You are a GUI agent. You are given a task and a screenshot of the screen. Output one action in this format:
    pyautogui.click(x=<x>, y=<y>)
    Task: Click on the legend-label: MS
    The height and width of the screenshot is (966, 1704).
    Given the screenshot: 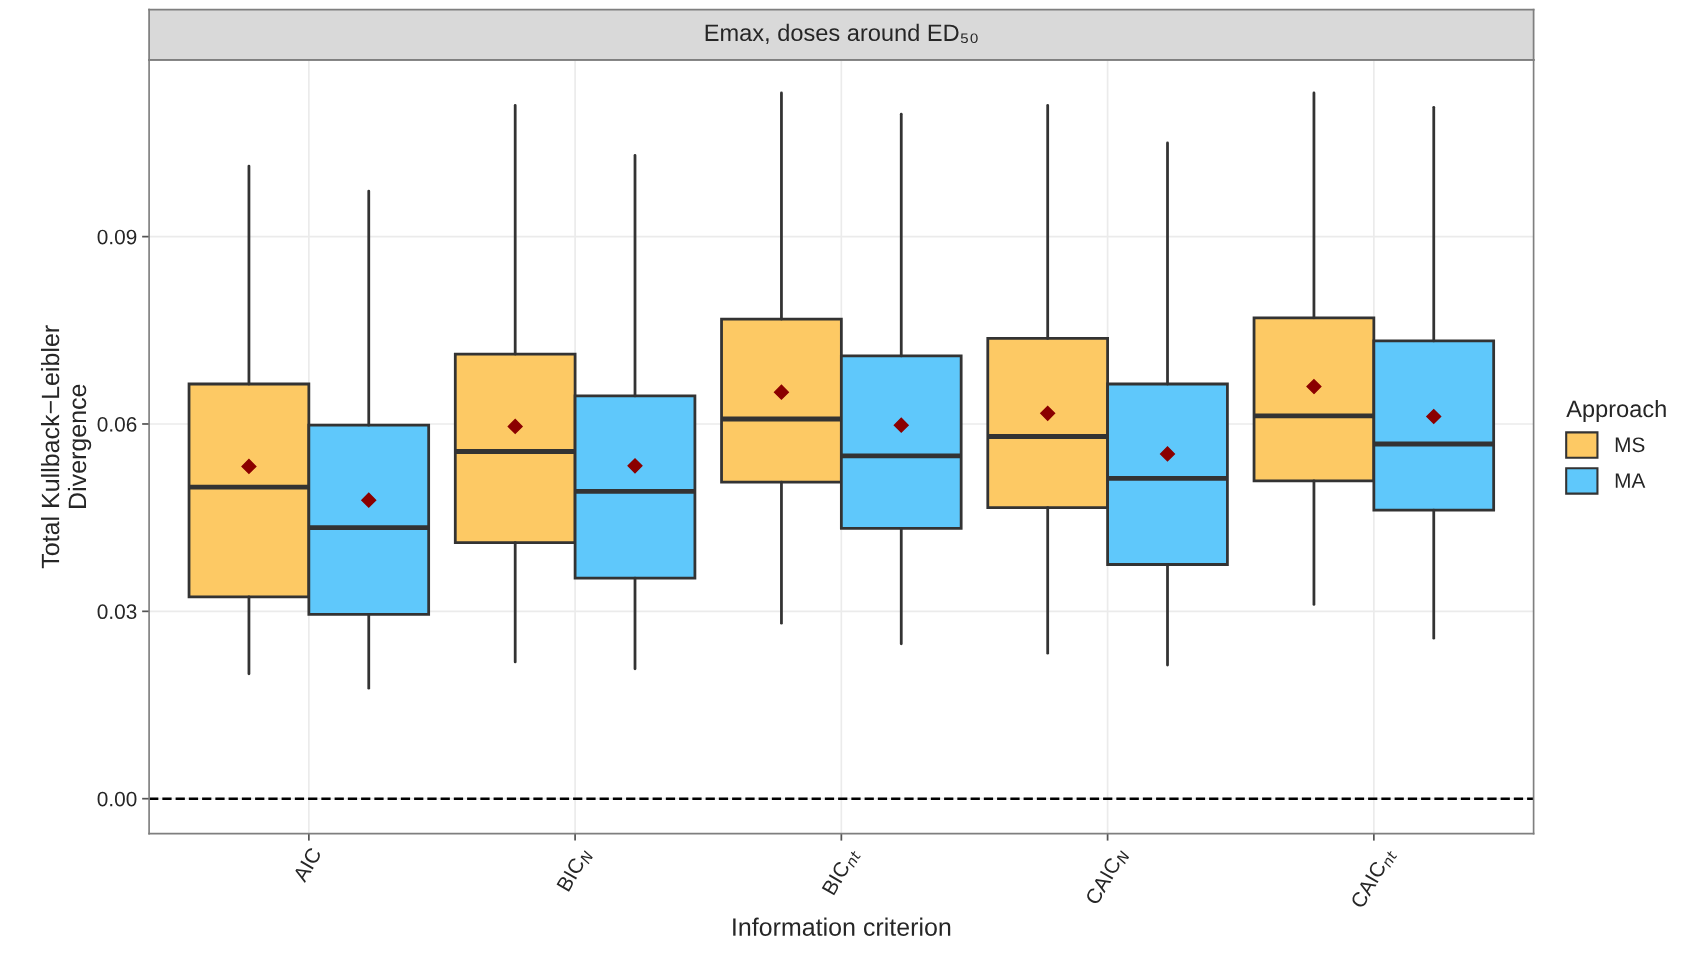 What is the action you would take?
    pyautogui.click(x=1630, y=445)
    